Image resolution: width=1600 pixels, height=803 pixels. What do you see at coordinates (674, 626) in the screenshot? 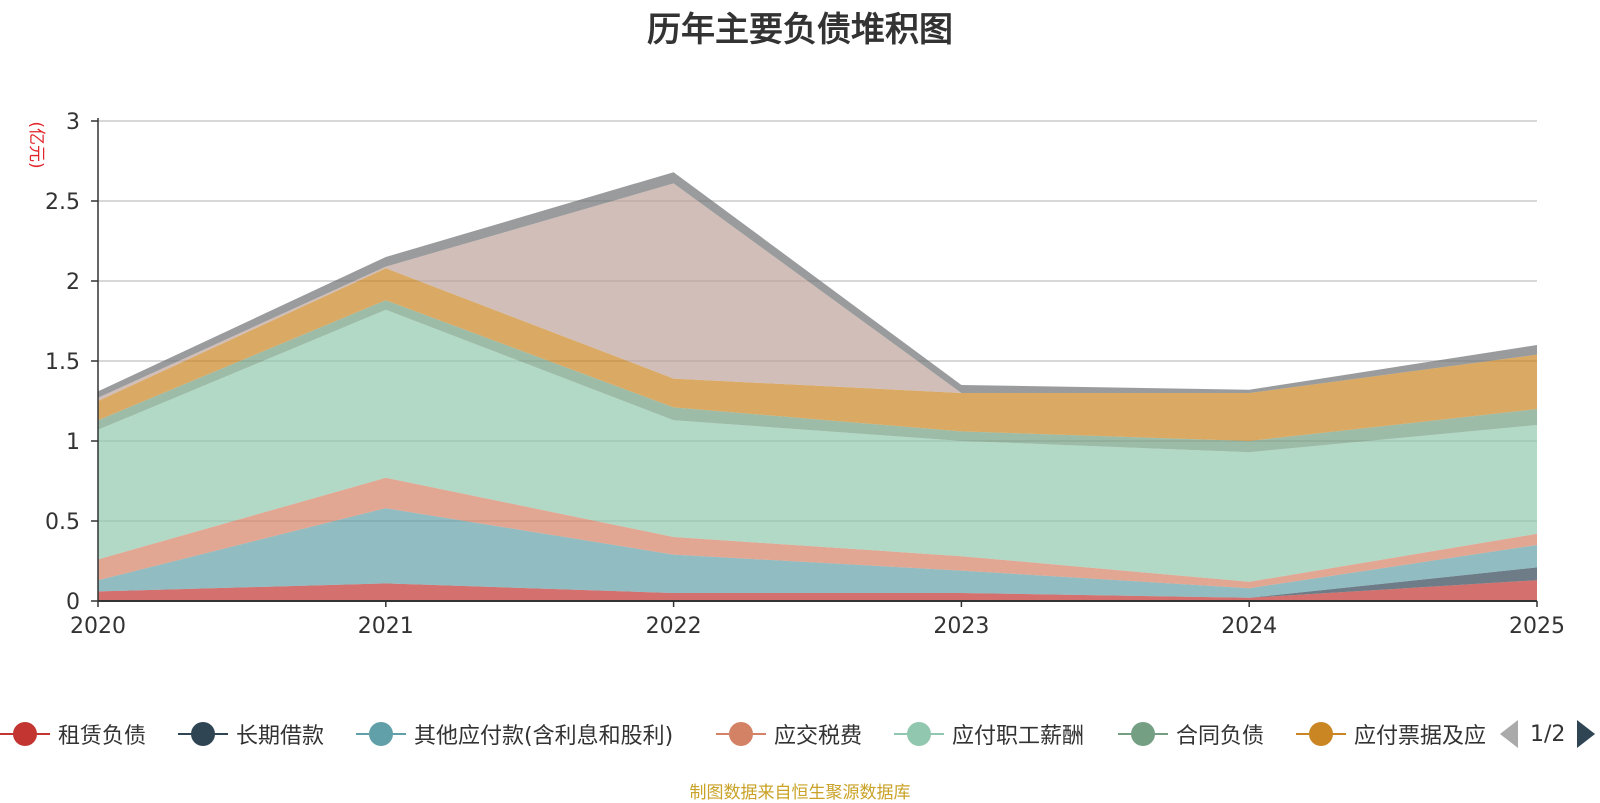
I see `x-tick-label: 2022` at bounding box center [674, 626].